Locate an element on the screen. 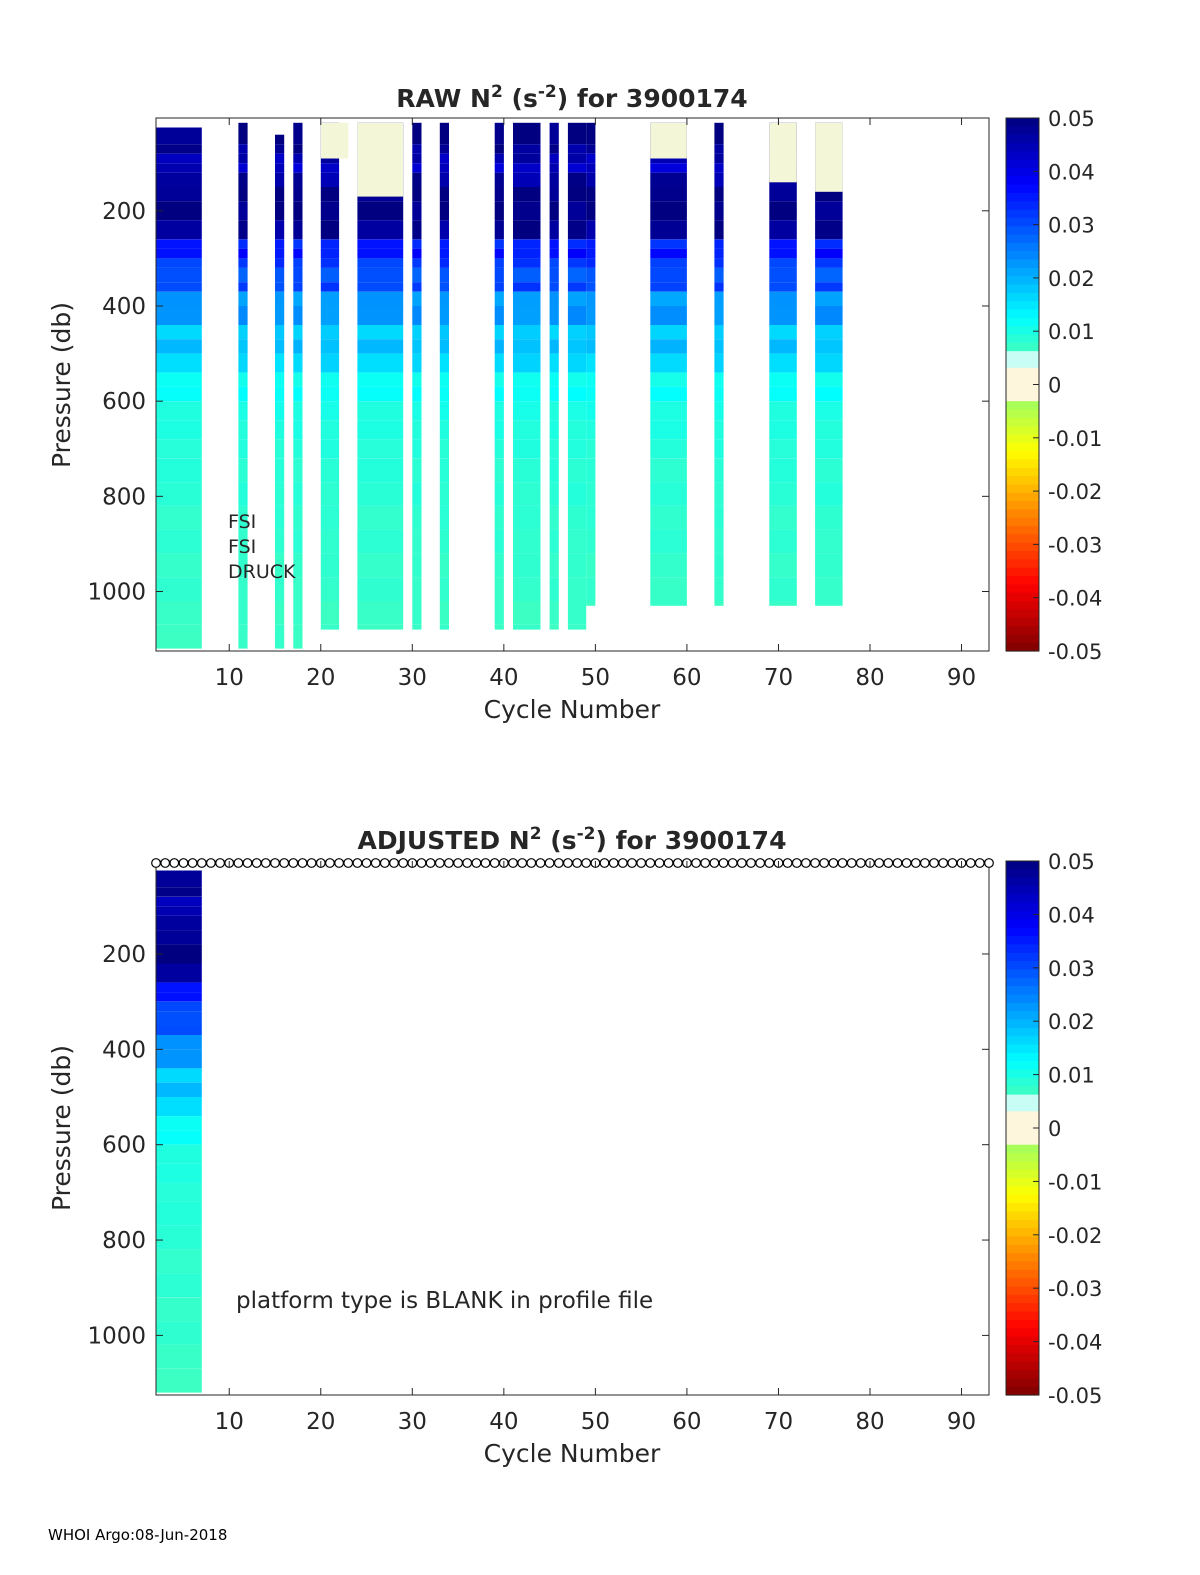  adjusted-y-label: Pressure (db) is located at coordinates (61, 1128).